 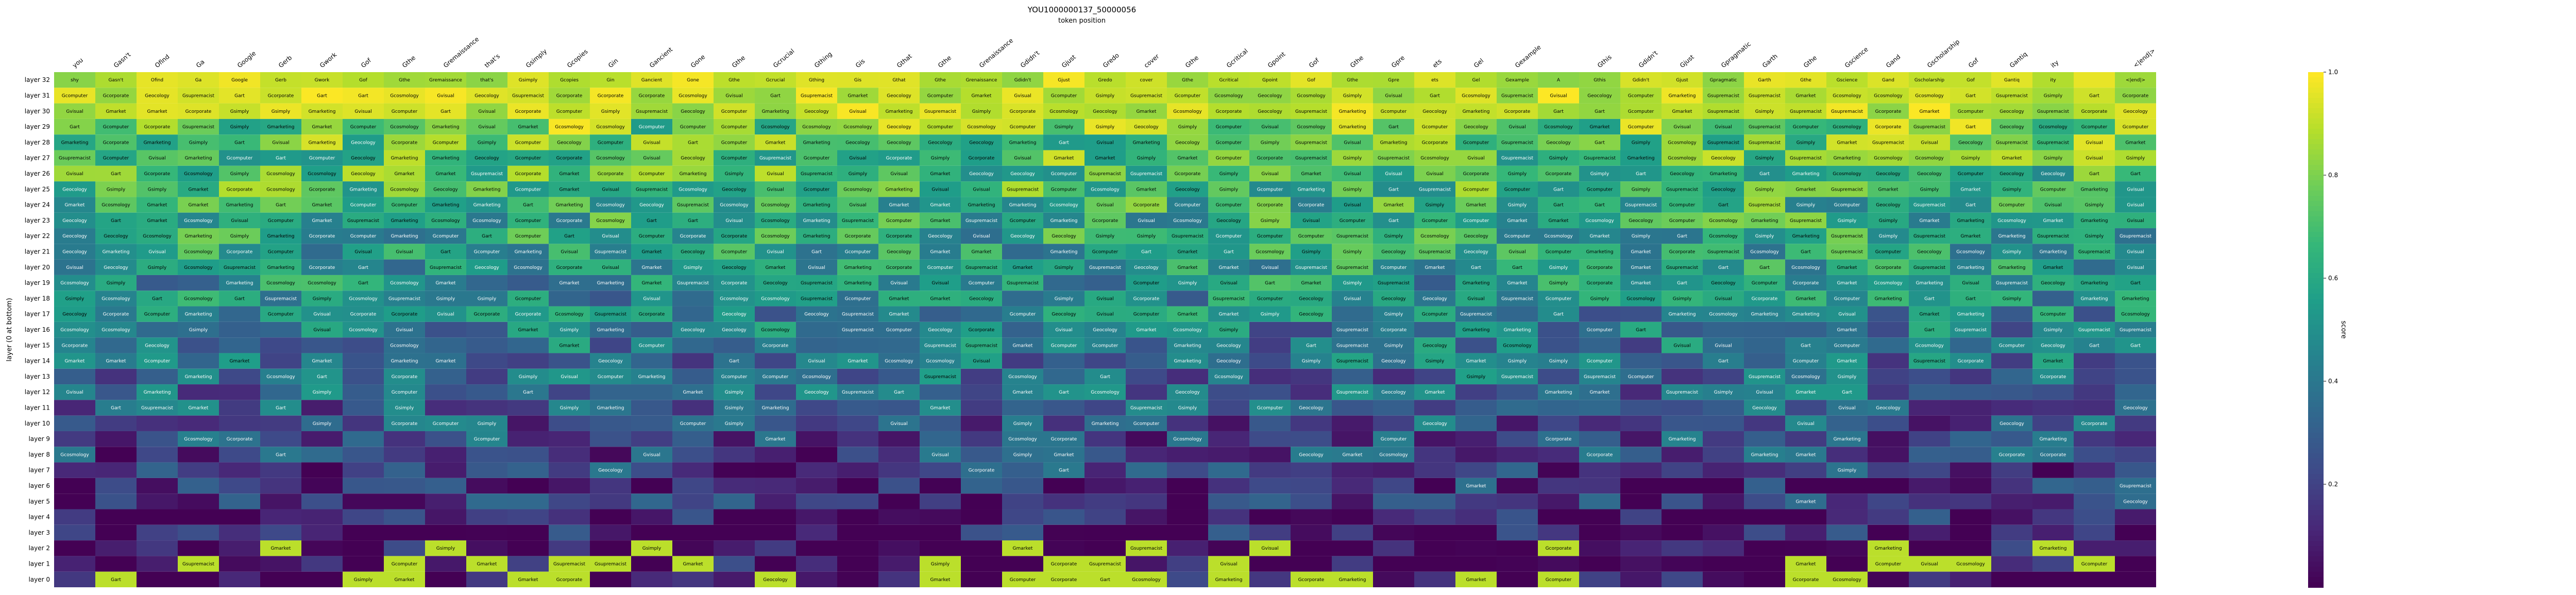 I want to click on cell-label: Gjust, so click(x=1682, y=80).